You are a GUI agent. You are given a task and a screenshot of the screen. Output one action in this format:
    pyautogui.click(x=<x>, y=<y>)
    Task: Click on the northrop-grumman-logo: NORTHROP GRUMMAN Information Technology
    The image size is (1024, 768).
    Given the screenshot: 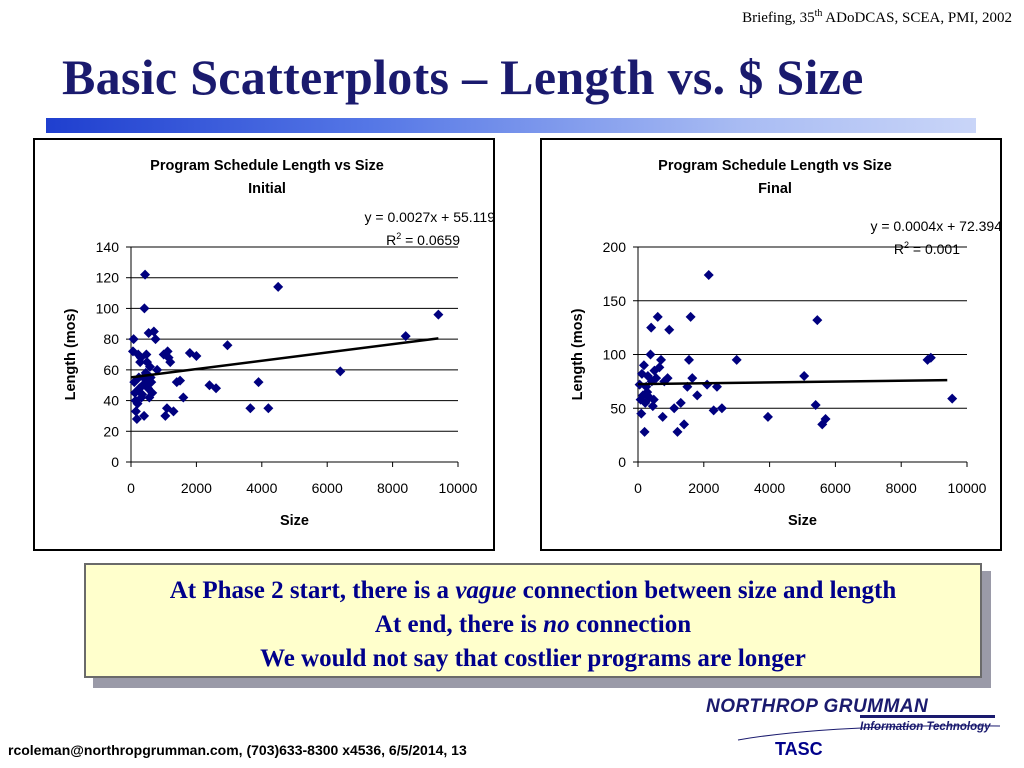 What is the action you would take?
    pyautogui.click(x=853, y=718)
    